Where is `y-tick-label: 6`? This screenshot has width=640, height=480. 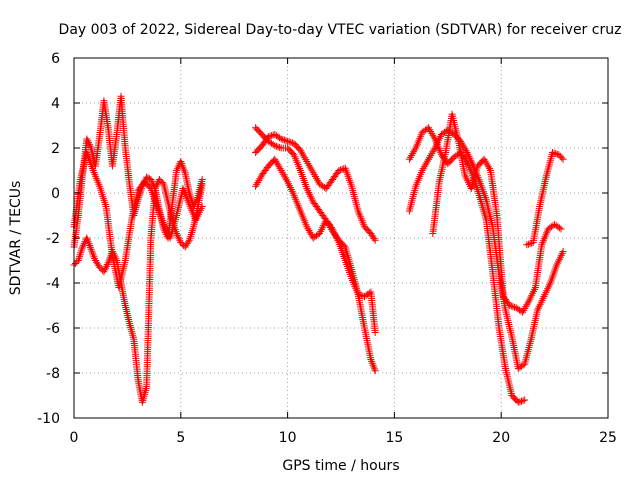 y-tick-label: 6 is located at coordinates (55, 59).